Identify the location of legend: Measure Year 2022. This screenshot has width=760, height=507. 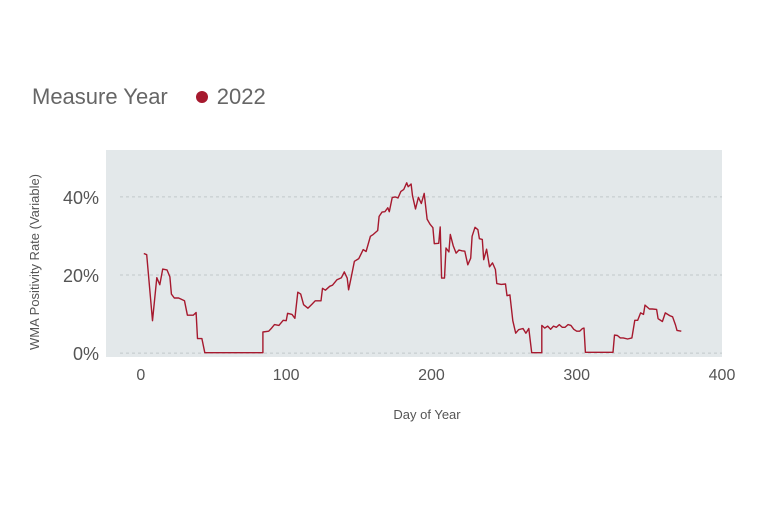
(149, 97).